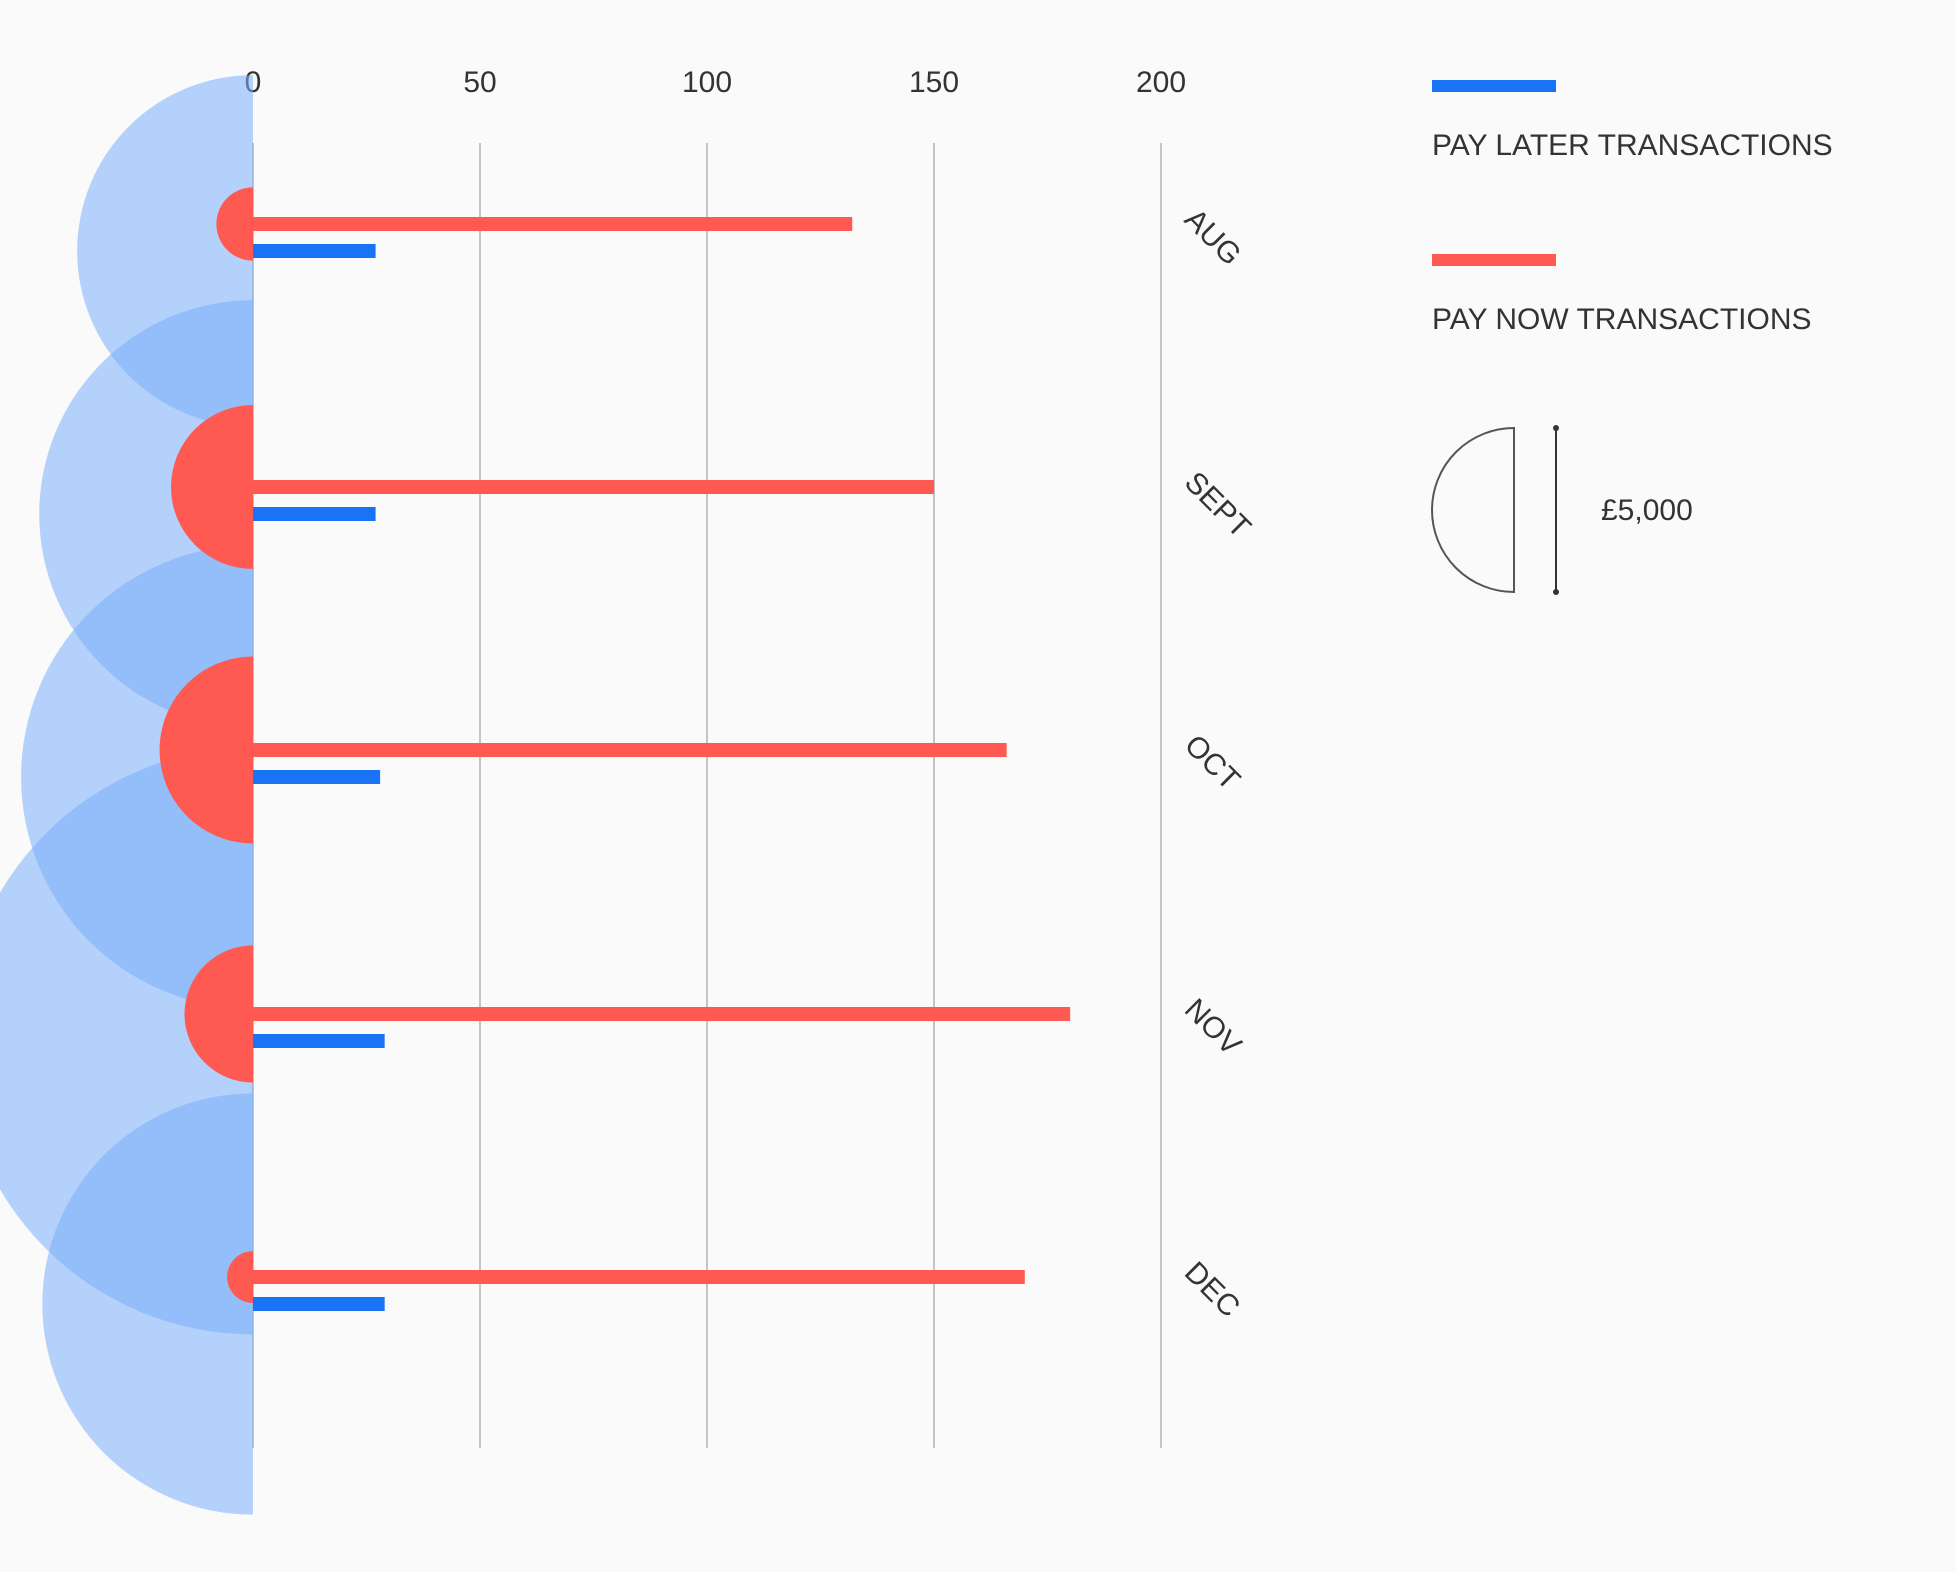 This screenshot has height=1572, width=1956. I want to click on pay-later-bar-aug, so click(314, 251).